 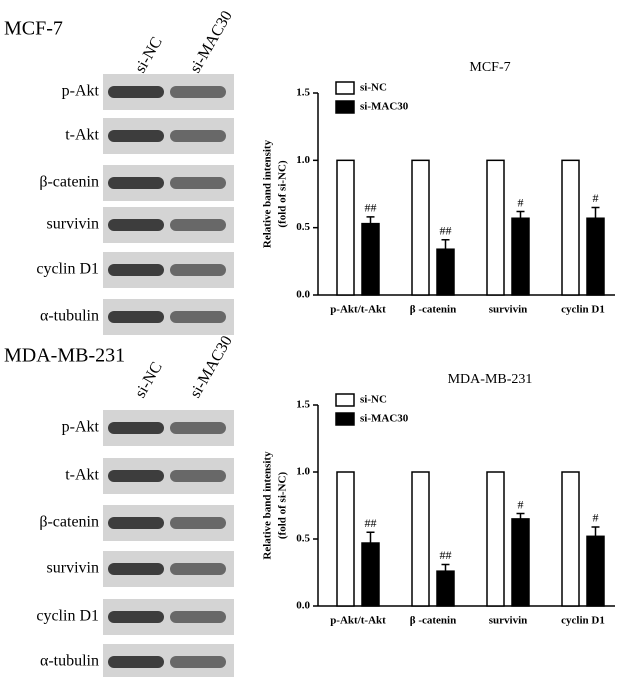 I want to click on chart-title: MDA-MB-231, so click(x=490, y=379).